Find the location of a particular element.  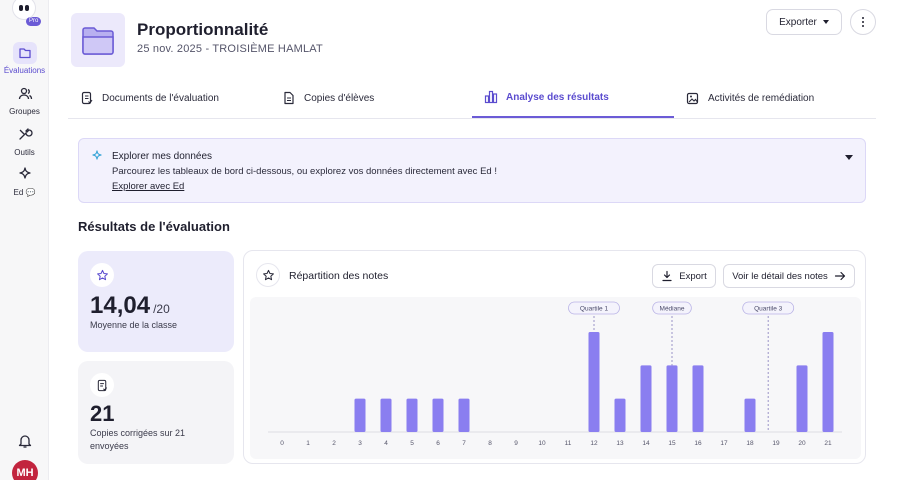

x-tick-label: 7 is located at coordinates (464, 443).